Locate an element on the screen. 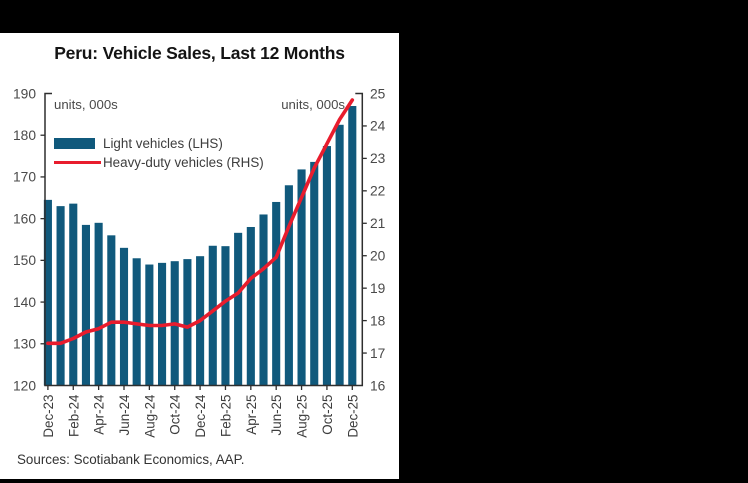 This screenshot has width=748, height=483. legend-bar-swatch is located at coordinates (74, 143).